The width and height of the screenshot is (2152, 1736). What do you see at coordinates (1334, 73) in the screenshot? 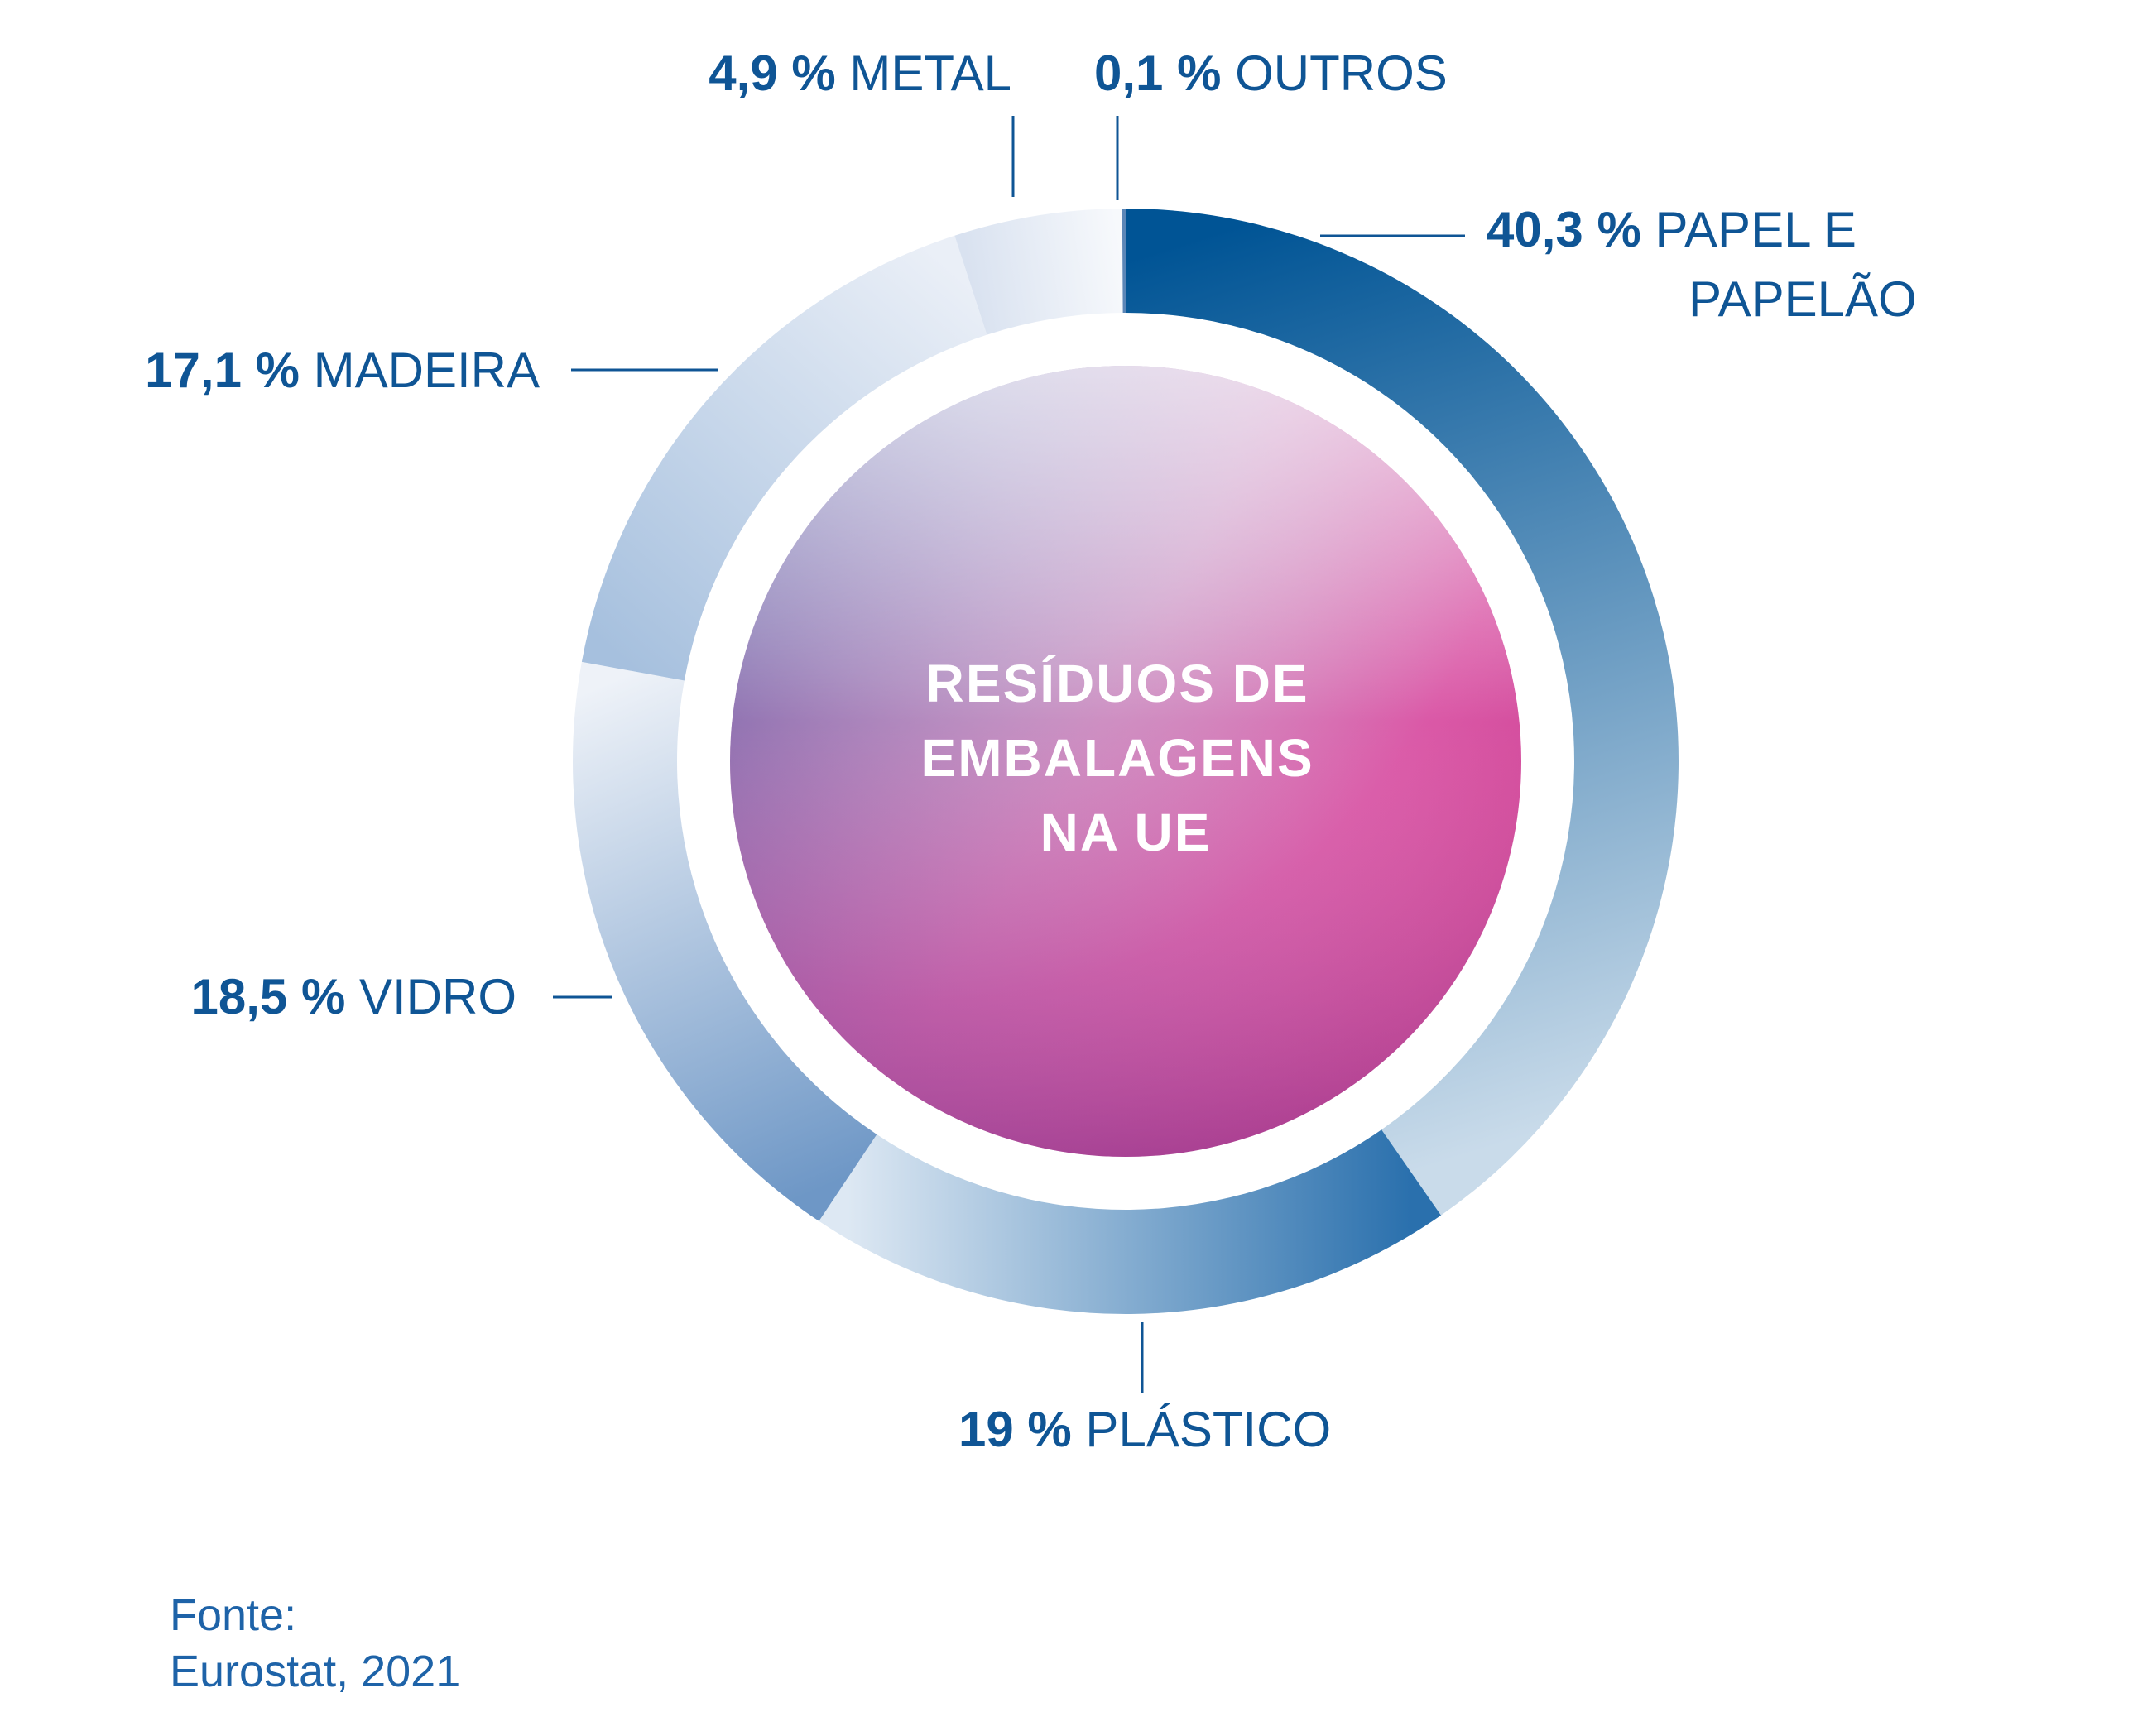
I see `label-name-outros: OUTROS` at bounding box center [1334, 73].